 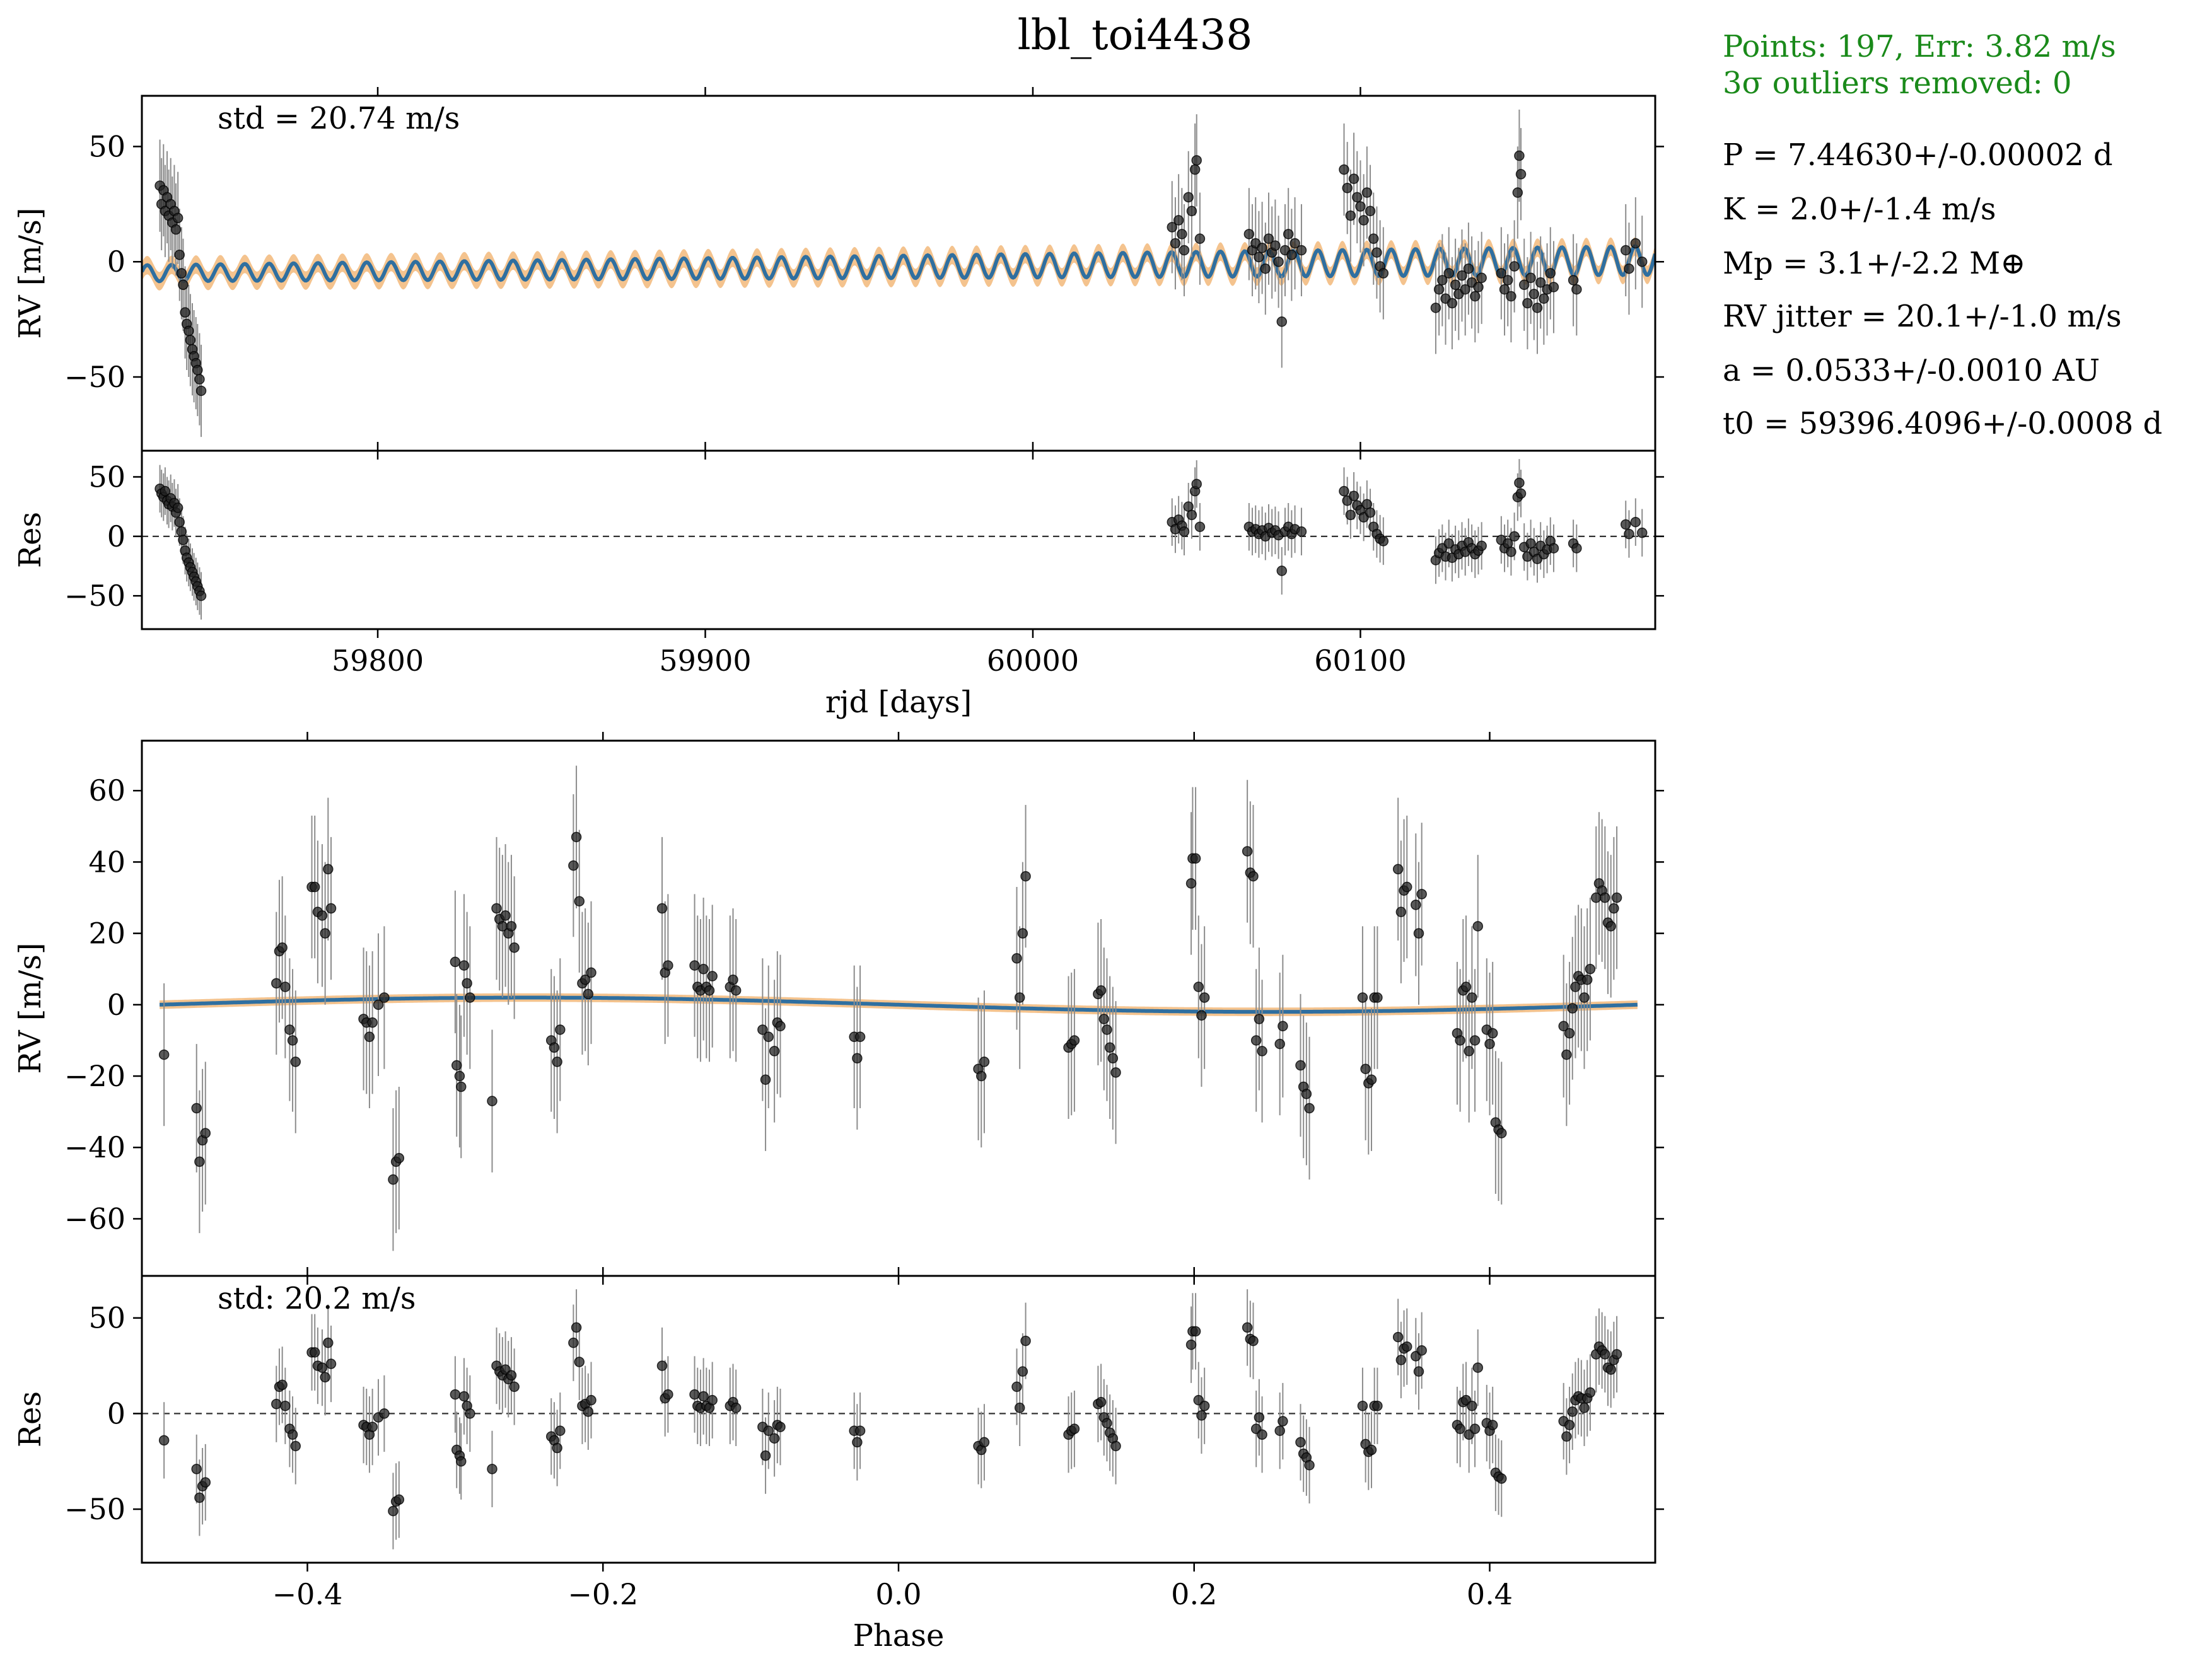 What do you see at coordinates (30, 1419) in the screenshot?
I see `y-axis-label: Res` at bounding box center [30, 1419].